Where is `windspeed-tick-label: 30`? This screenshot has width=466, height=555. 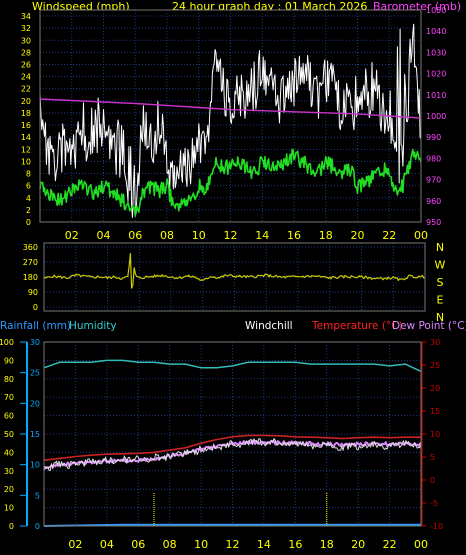 windspeed-tick-label: 30 is located at coordinates (26, 40).